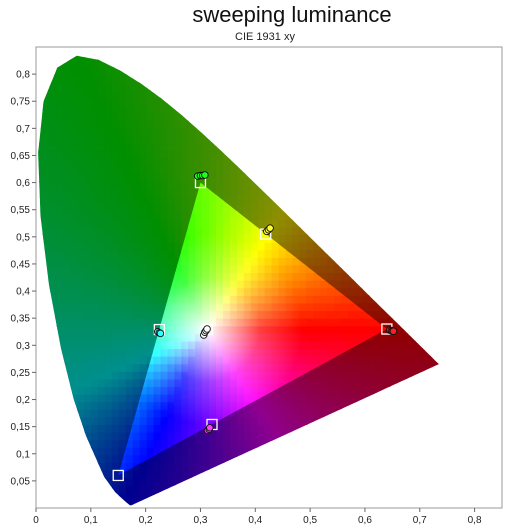 This screenshot has width=530, height=529. I want to click on y-tick-label: 0,3, so click(23, 346).